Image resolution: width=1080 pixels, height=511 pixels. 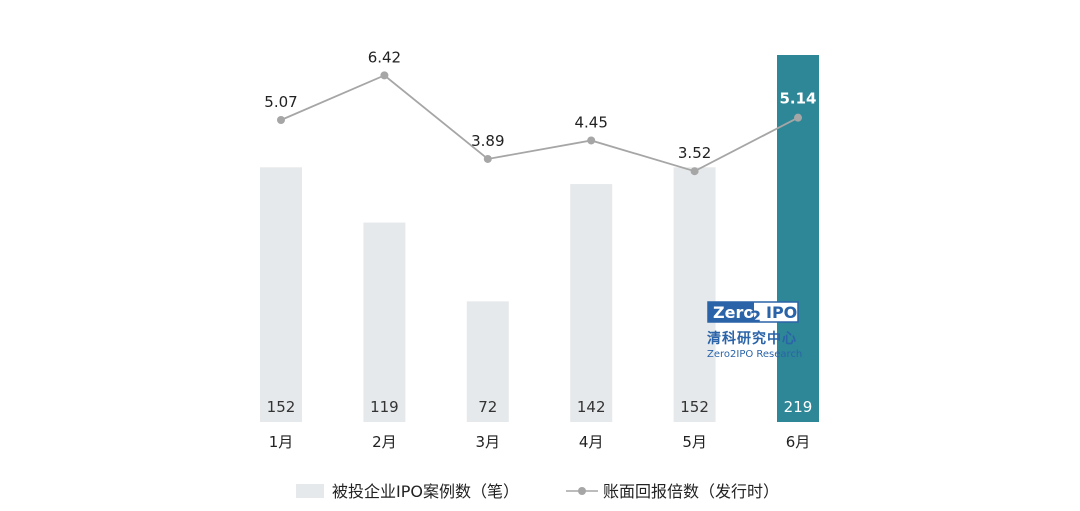 I want to click on watermark-logo-right: IPO, so click(x=781, y=312).